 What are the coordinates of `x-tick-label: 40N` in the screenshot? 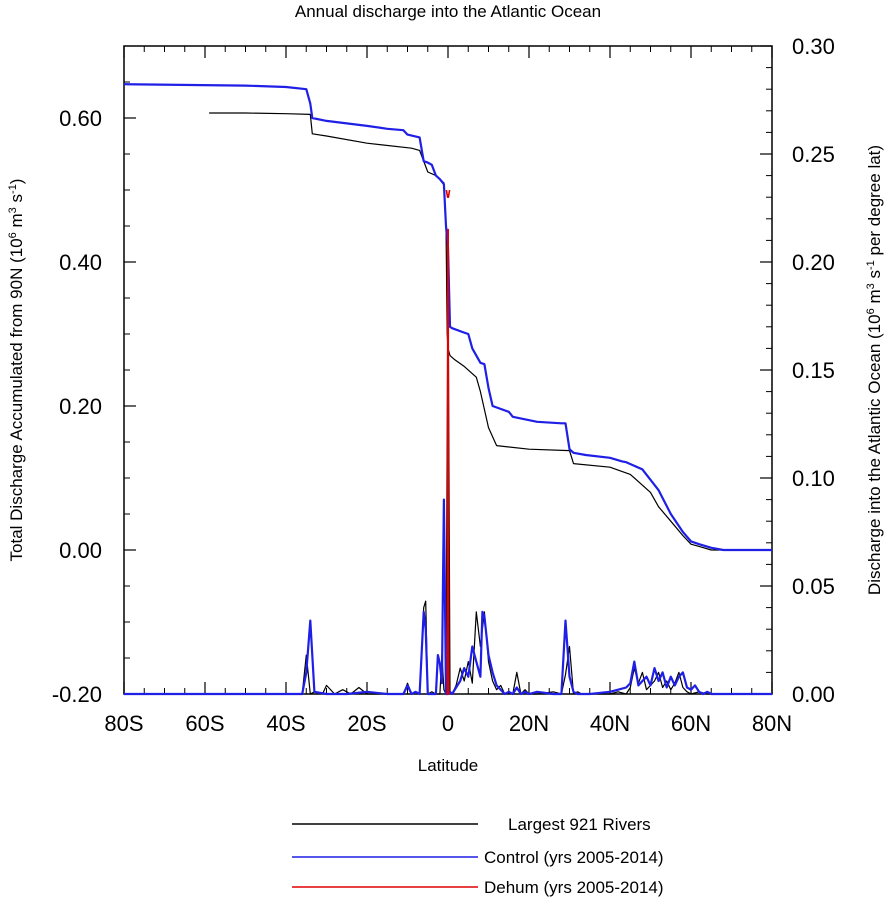 It's located at (610, 723).